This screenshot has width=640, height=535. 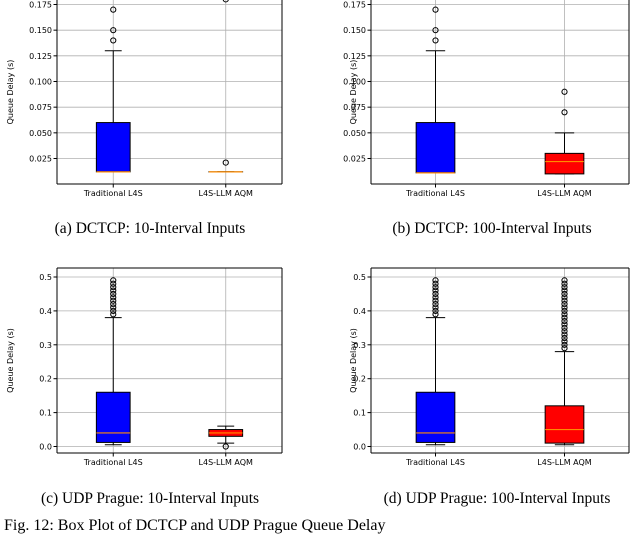 What do you see at coordinates (40, 56) in the screenshot?
I see `y-tick-label: 0.125` at bounding box center [40, 56].